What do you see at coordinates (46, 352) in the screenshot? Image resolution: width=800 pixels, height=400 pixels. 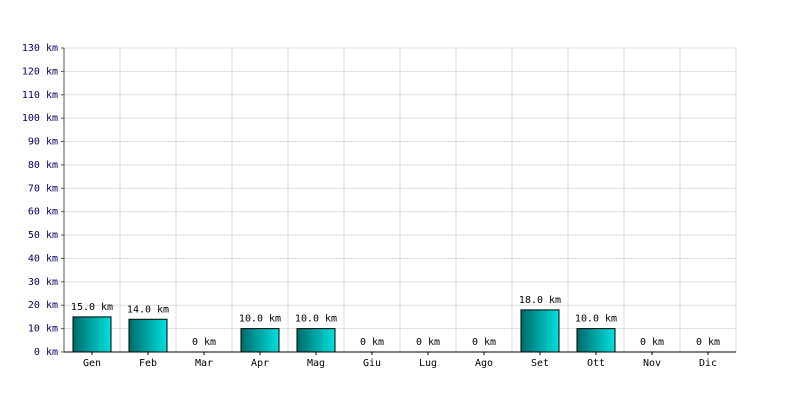 I see `y-tick-label: 0 km` at bounding box center [46, 352].